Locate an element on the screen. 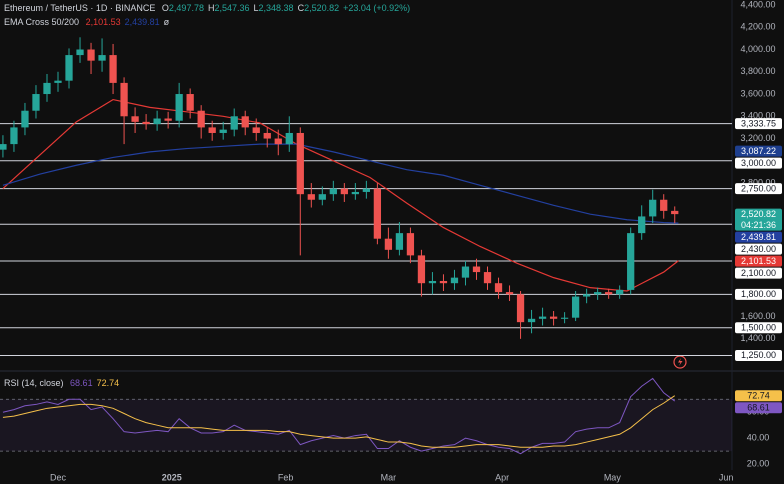 The width and height of the screenshot is (784, 484). x-tick-label: Apr is located at coordinates (502, 477).